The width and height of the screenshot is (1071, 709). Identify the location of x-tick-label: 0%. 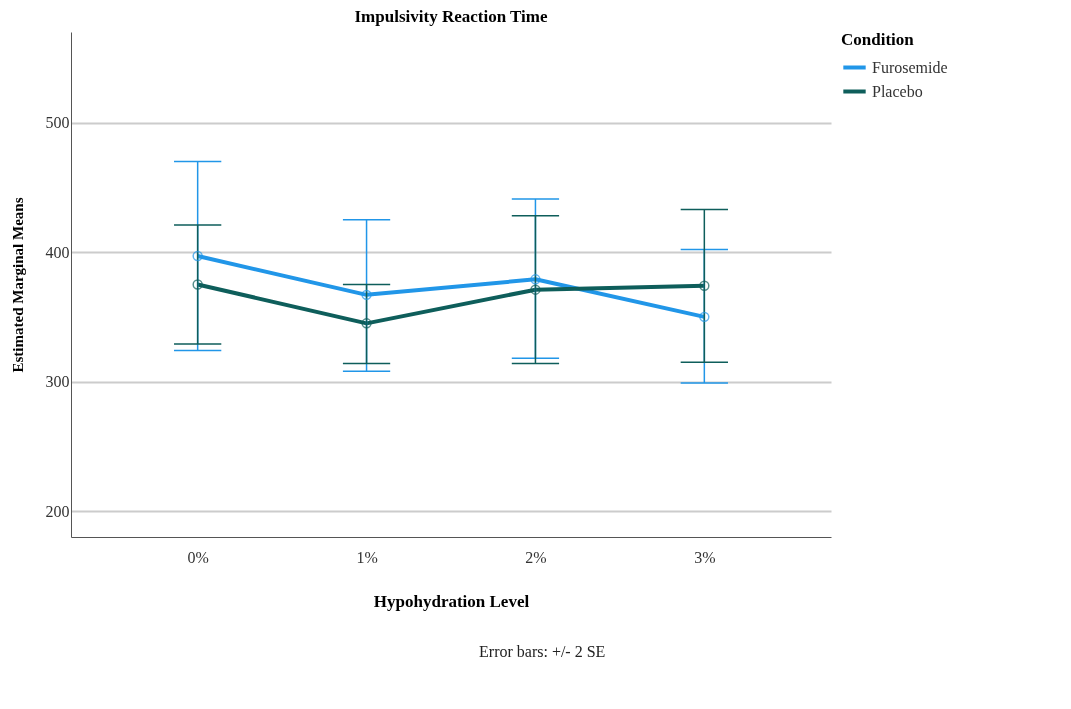
(198, 557).